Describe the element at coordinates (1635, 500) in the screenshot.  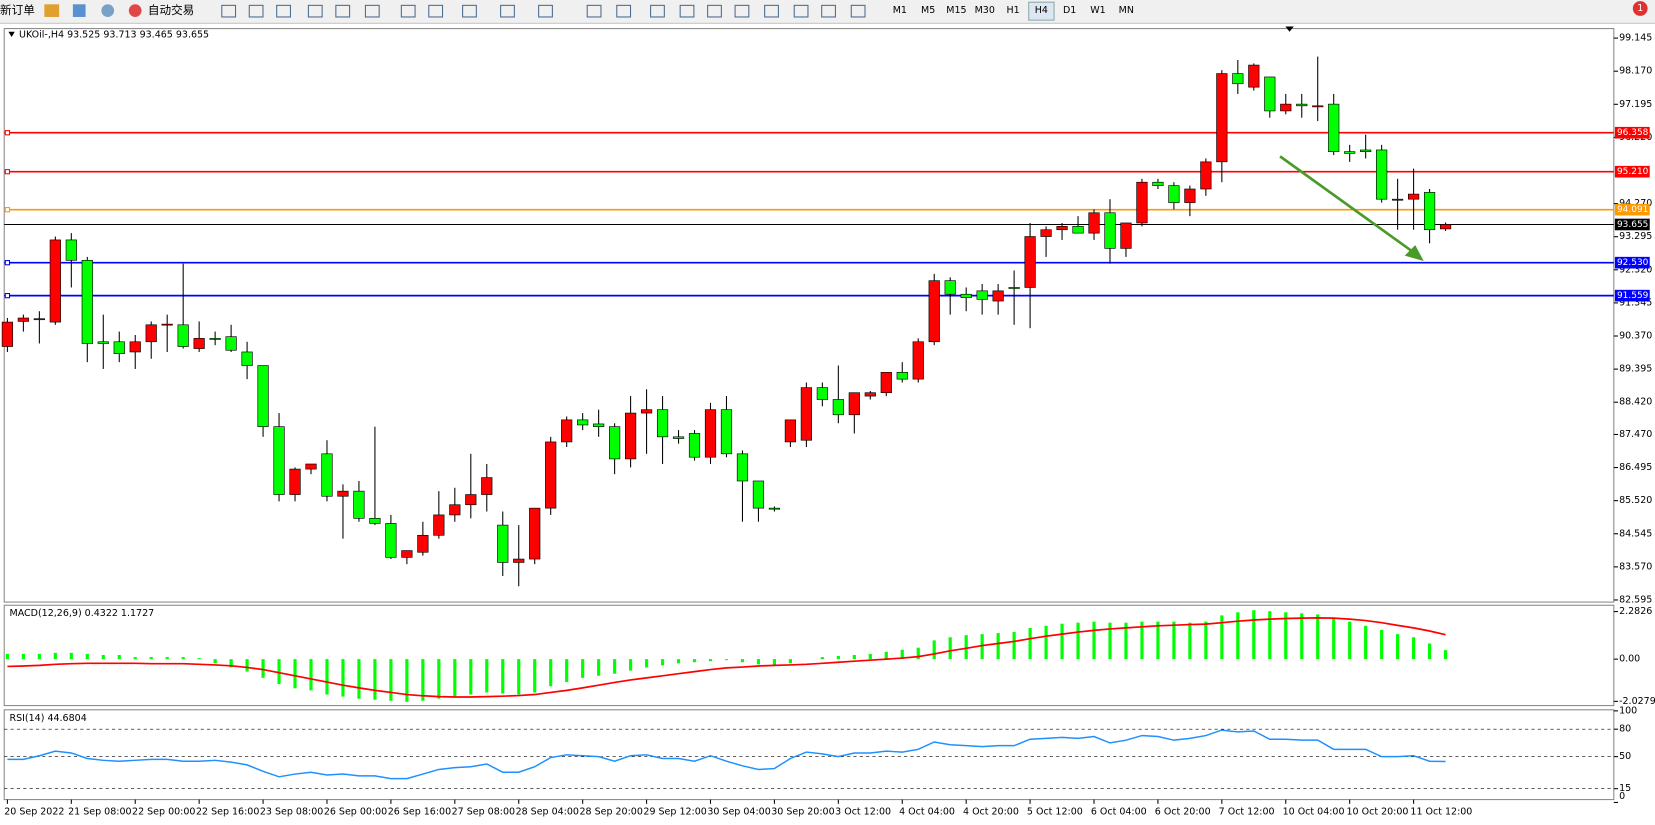
I see `price-tick-label: 85.520` at that location.